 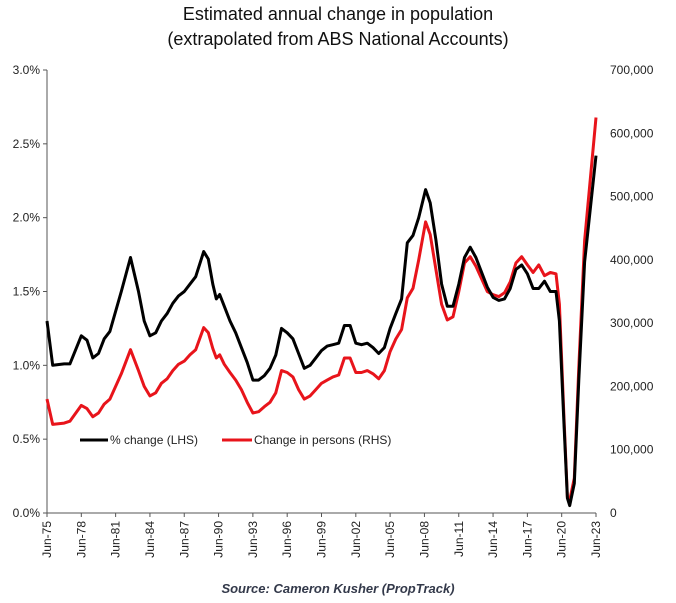 What do you see at coordinates (253, 539) in the screenshot?
I see `x-tick-label: Jun-93` at bounding box center [253, 539].